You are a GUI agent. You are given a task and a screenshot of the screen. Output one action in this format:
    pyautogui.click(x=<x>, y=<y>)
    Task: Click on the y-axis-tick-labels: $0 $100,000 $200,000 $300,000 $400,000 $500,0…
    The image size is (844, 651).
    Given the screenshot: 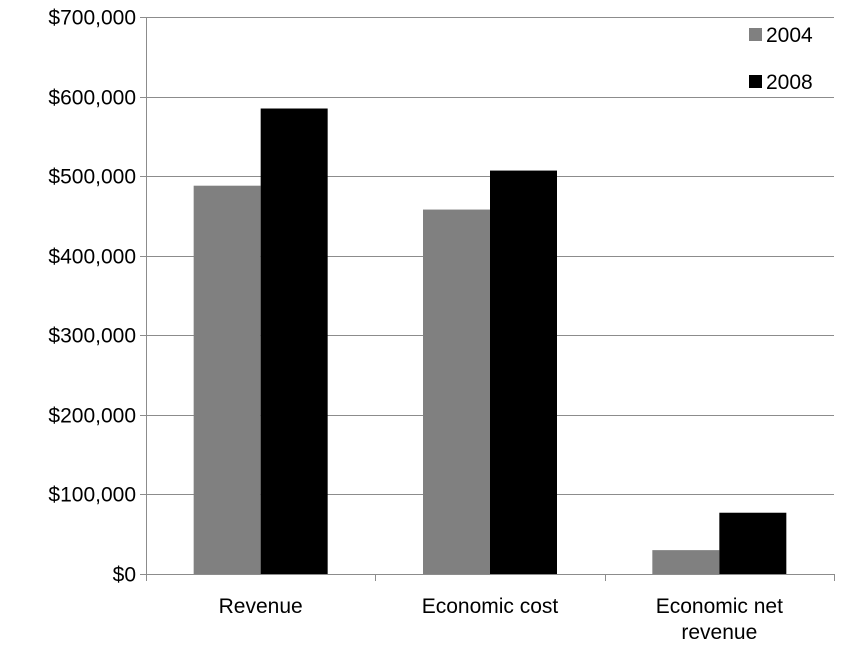 What is the action you would take?
    pyautogui.click(x=92, y=297)
    